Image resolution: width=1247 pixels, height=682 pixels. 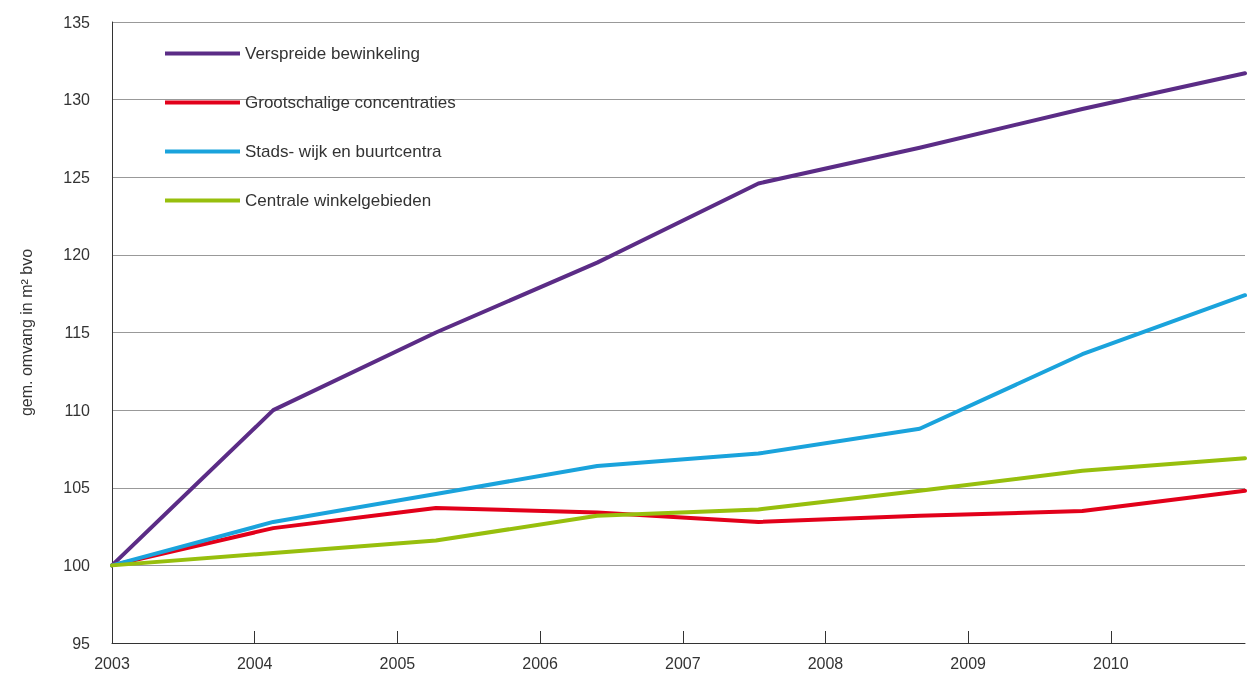 I want to click on y-tick-label: 100, so click(x=77, y=565).